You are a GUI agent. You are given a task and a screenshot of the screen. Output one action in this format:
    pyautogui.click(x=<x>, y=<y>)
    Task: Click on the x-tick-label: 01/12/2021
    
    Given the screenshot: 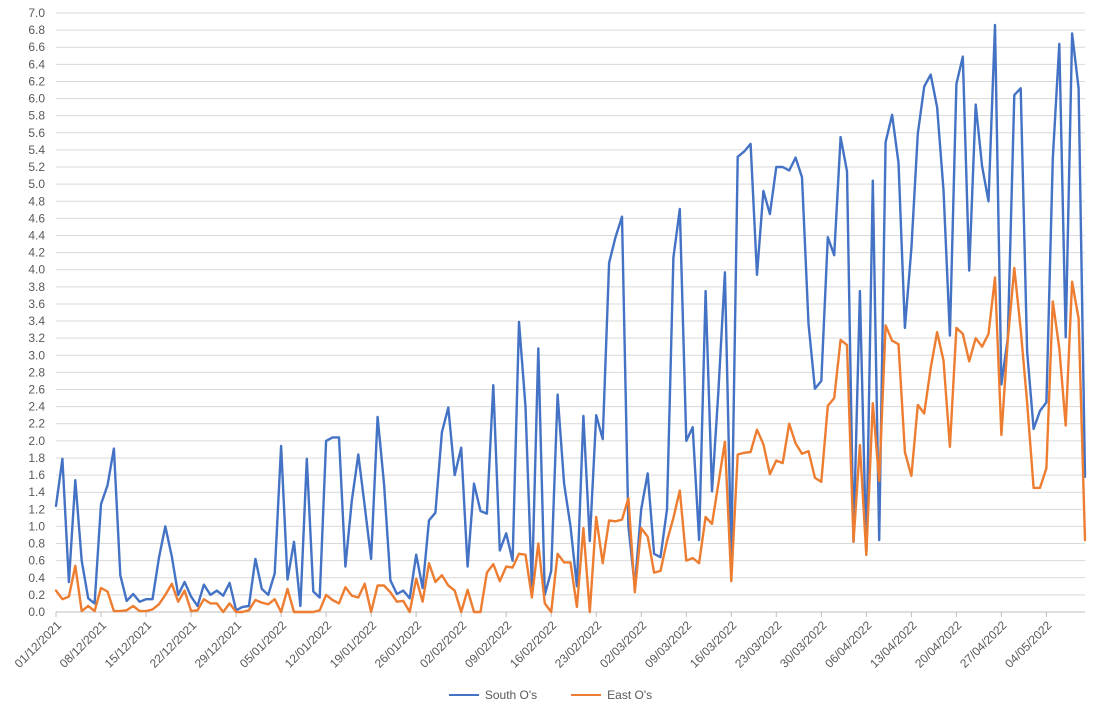 What is the action you would take?
    pyautogui.click(x=38, y=644)
    